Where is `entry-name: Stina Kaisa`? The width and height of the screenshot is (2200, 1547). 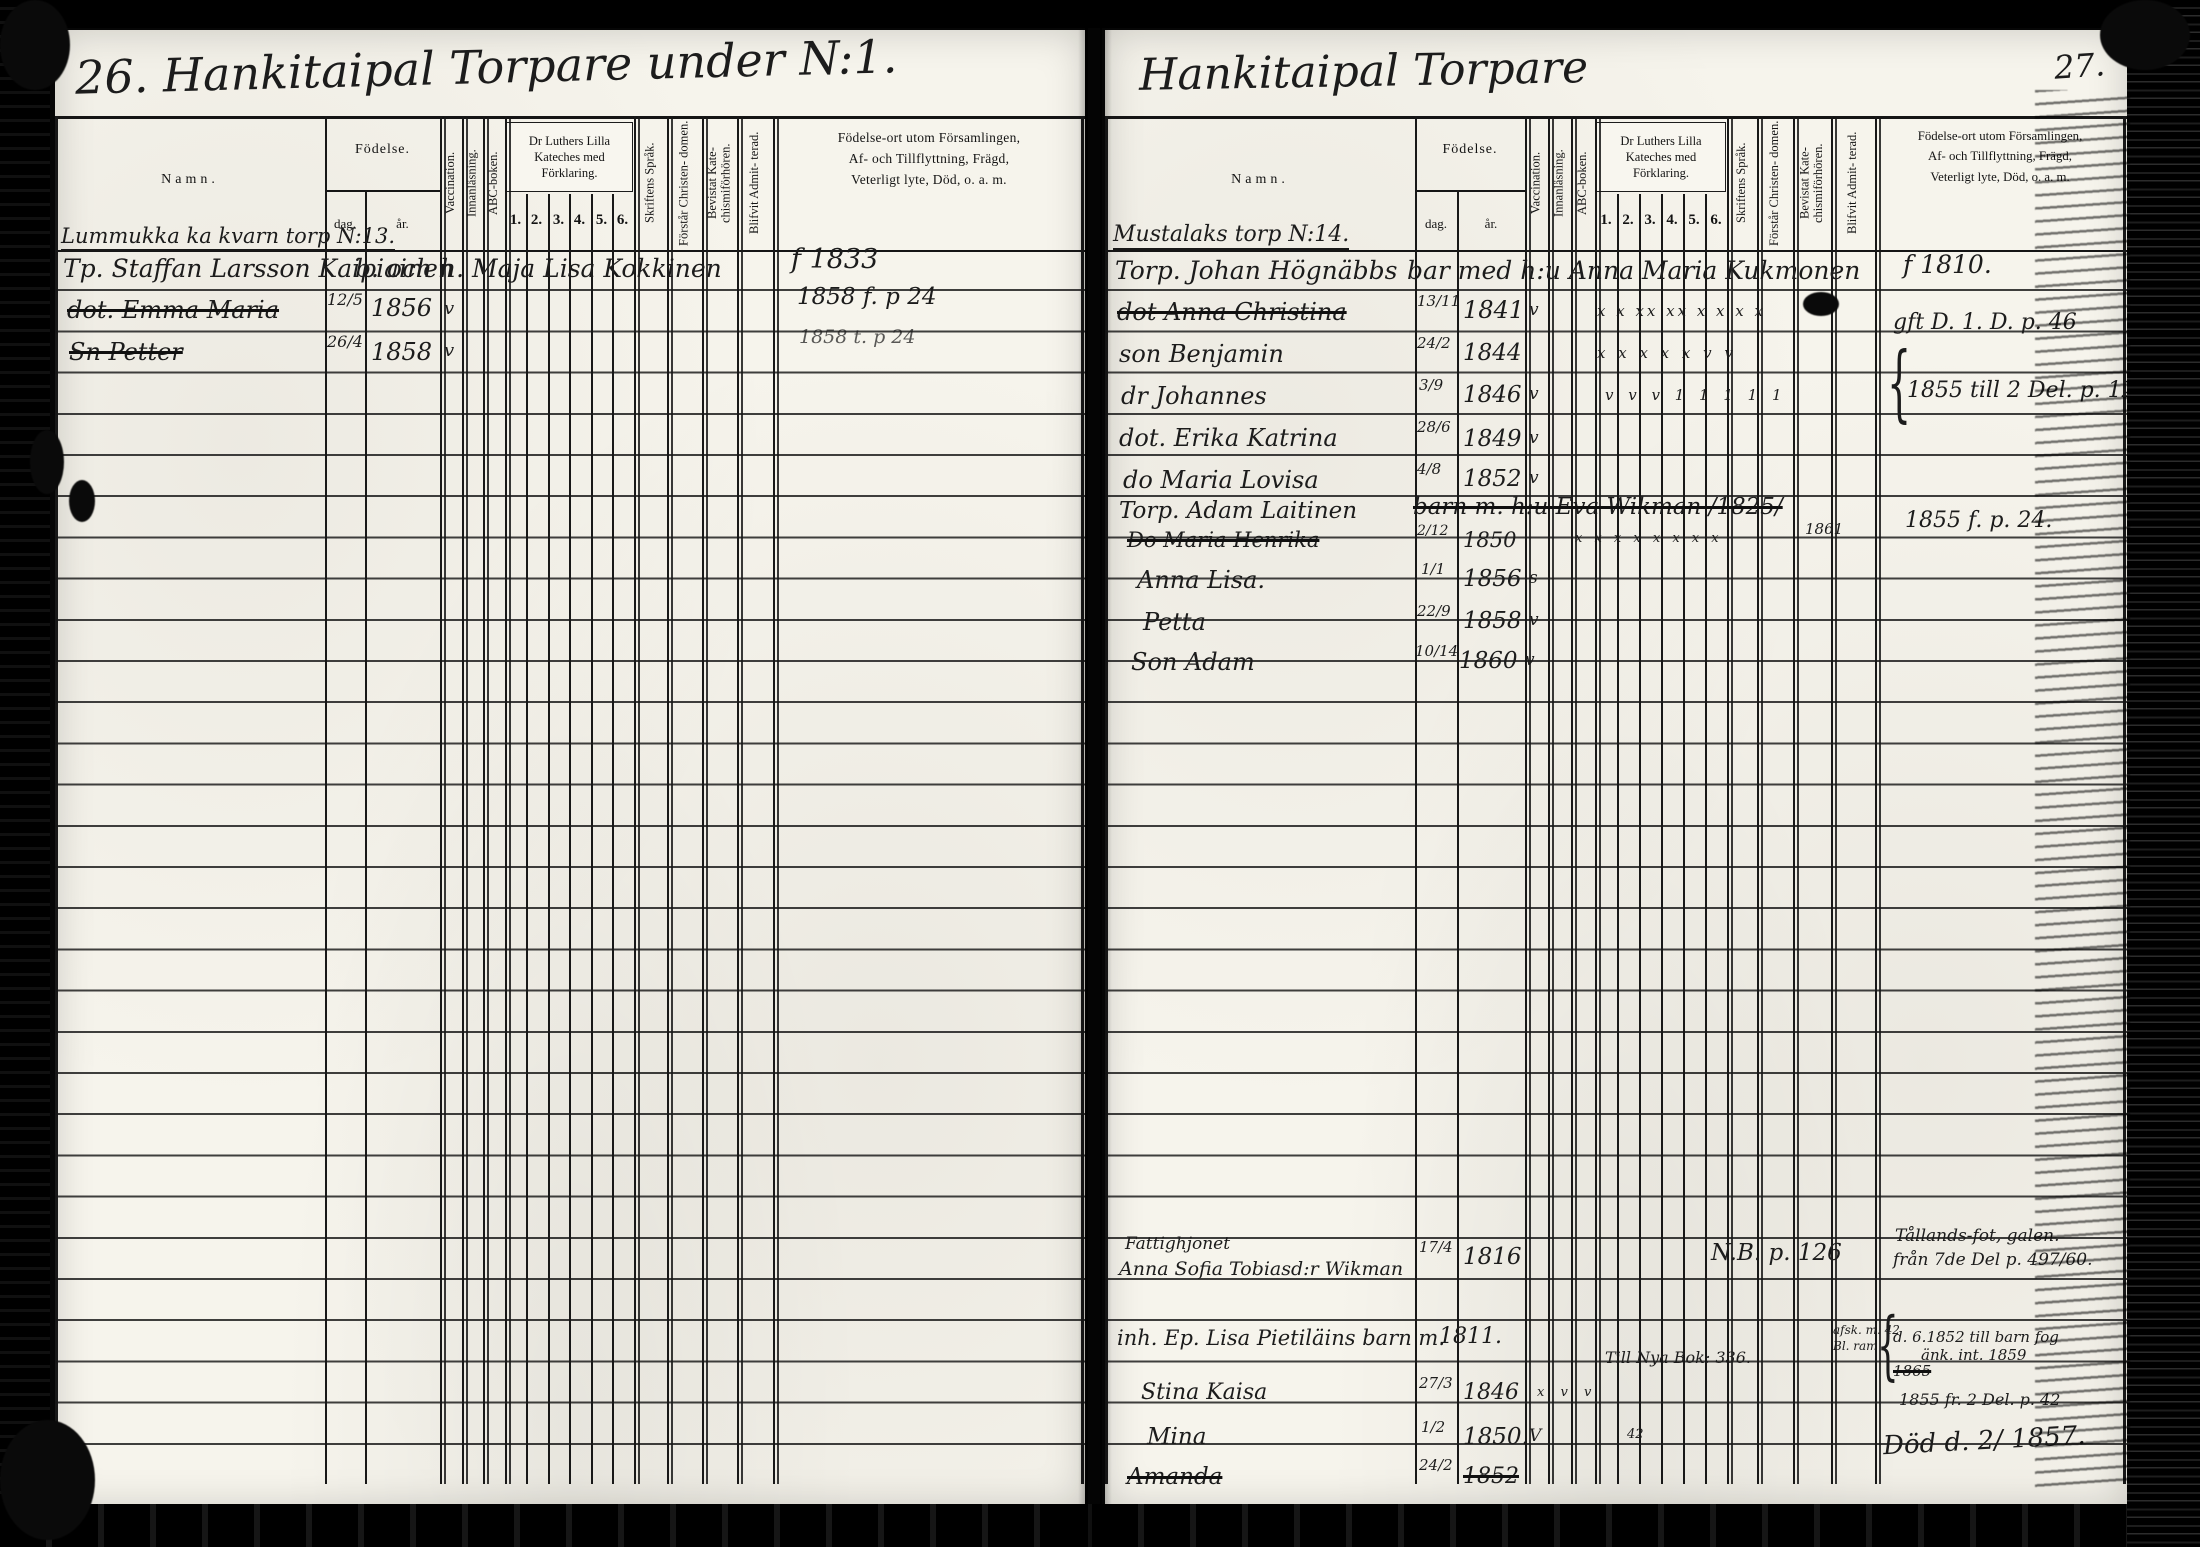 entry-name: Stina Kaisa is located at coordinates (1204, 1392).